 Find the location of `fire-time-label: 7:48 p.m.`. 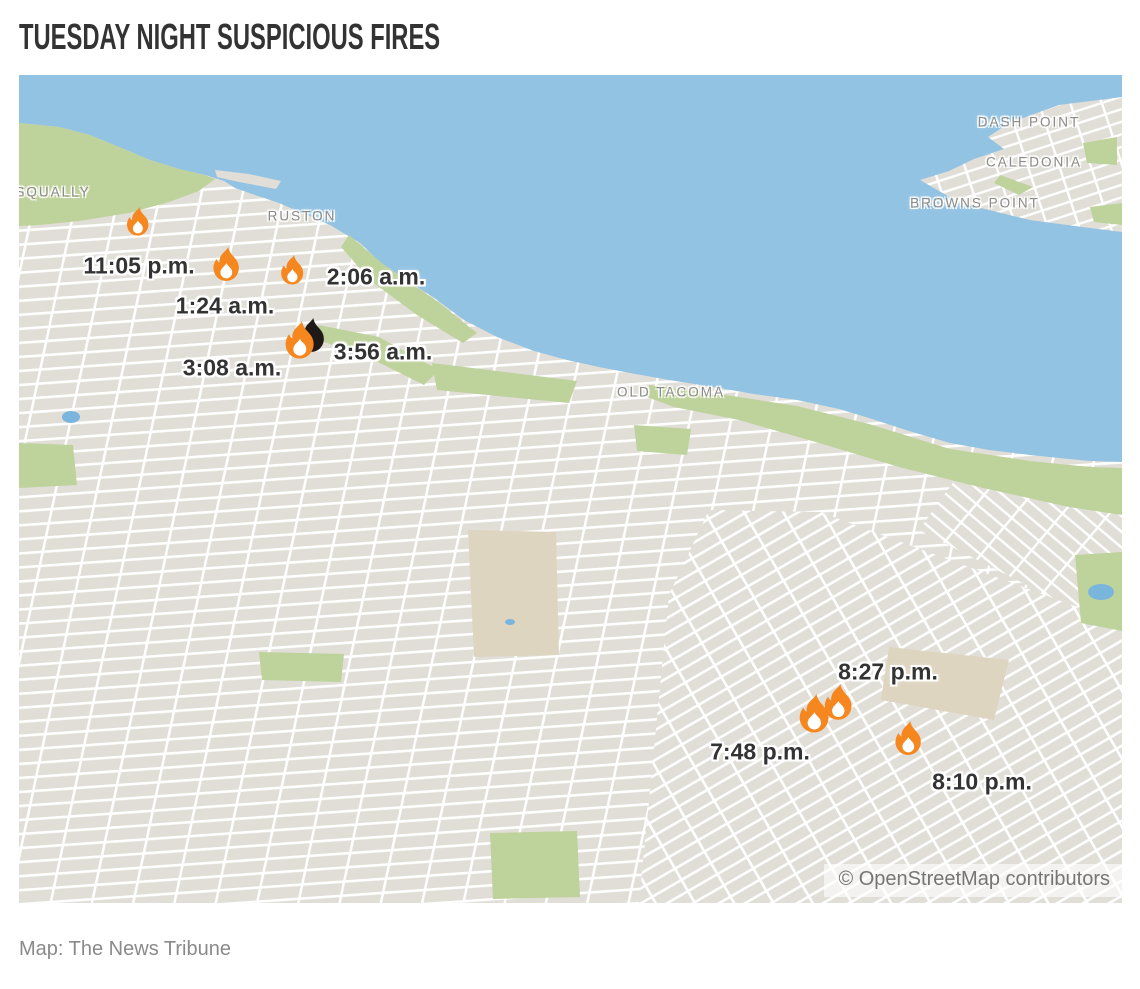

fire-time-label: 7:48 p.m. is located at coordinates (760, 751).